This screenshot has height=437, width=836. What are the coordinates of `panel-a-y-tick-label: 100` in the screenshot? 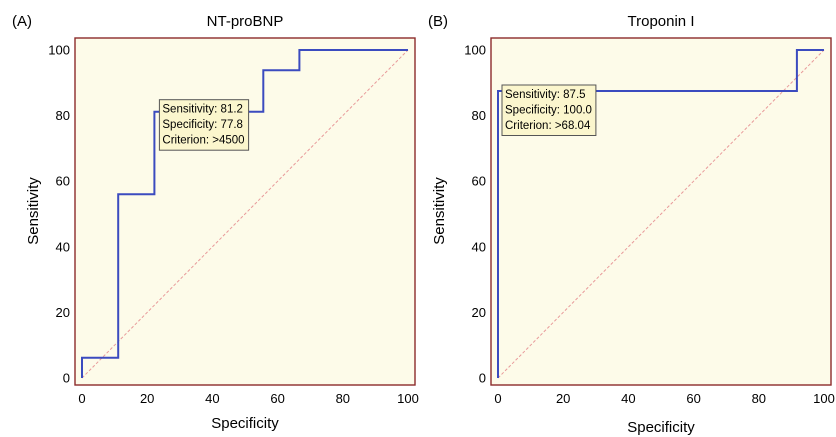 It's located at (59, 50).